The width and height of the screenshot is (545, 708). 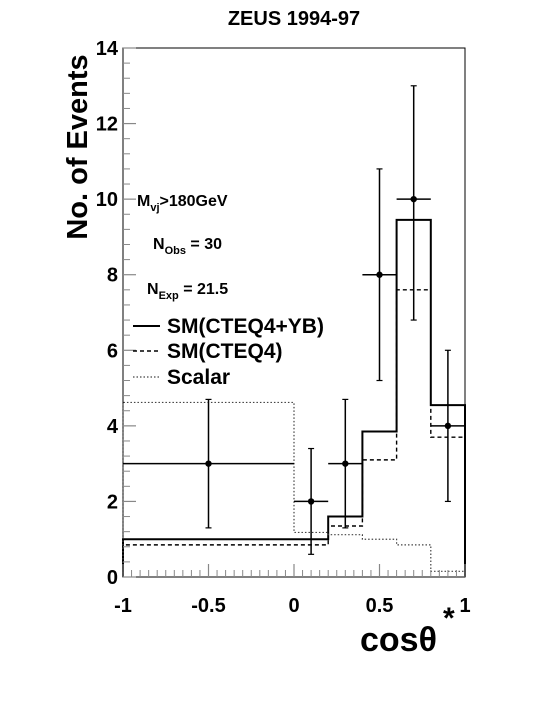 I want to click on legend-label: SM(CTEQ4), so click(x=225, y=351).